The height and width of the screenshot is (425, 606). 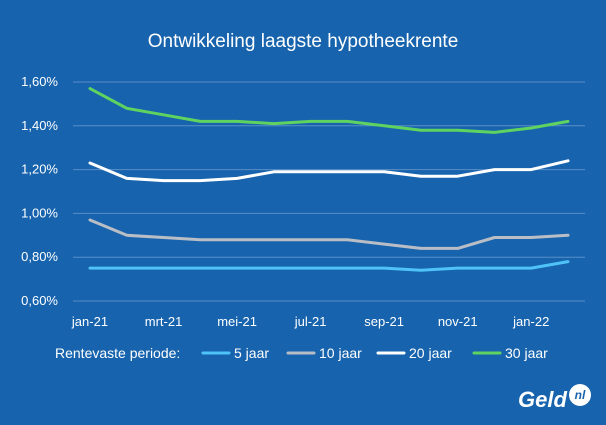 I want to click on y-tick-label: 0,80%, so click(x=39, y=256).